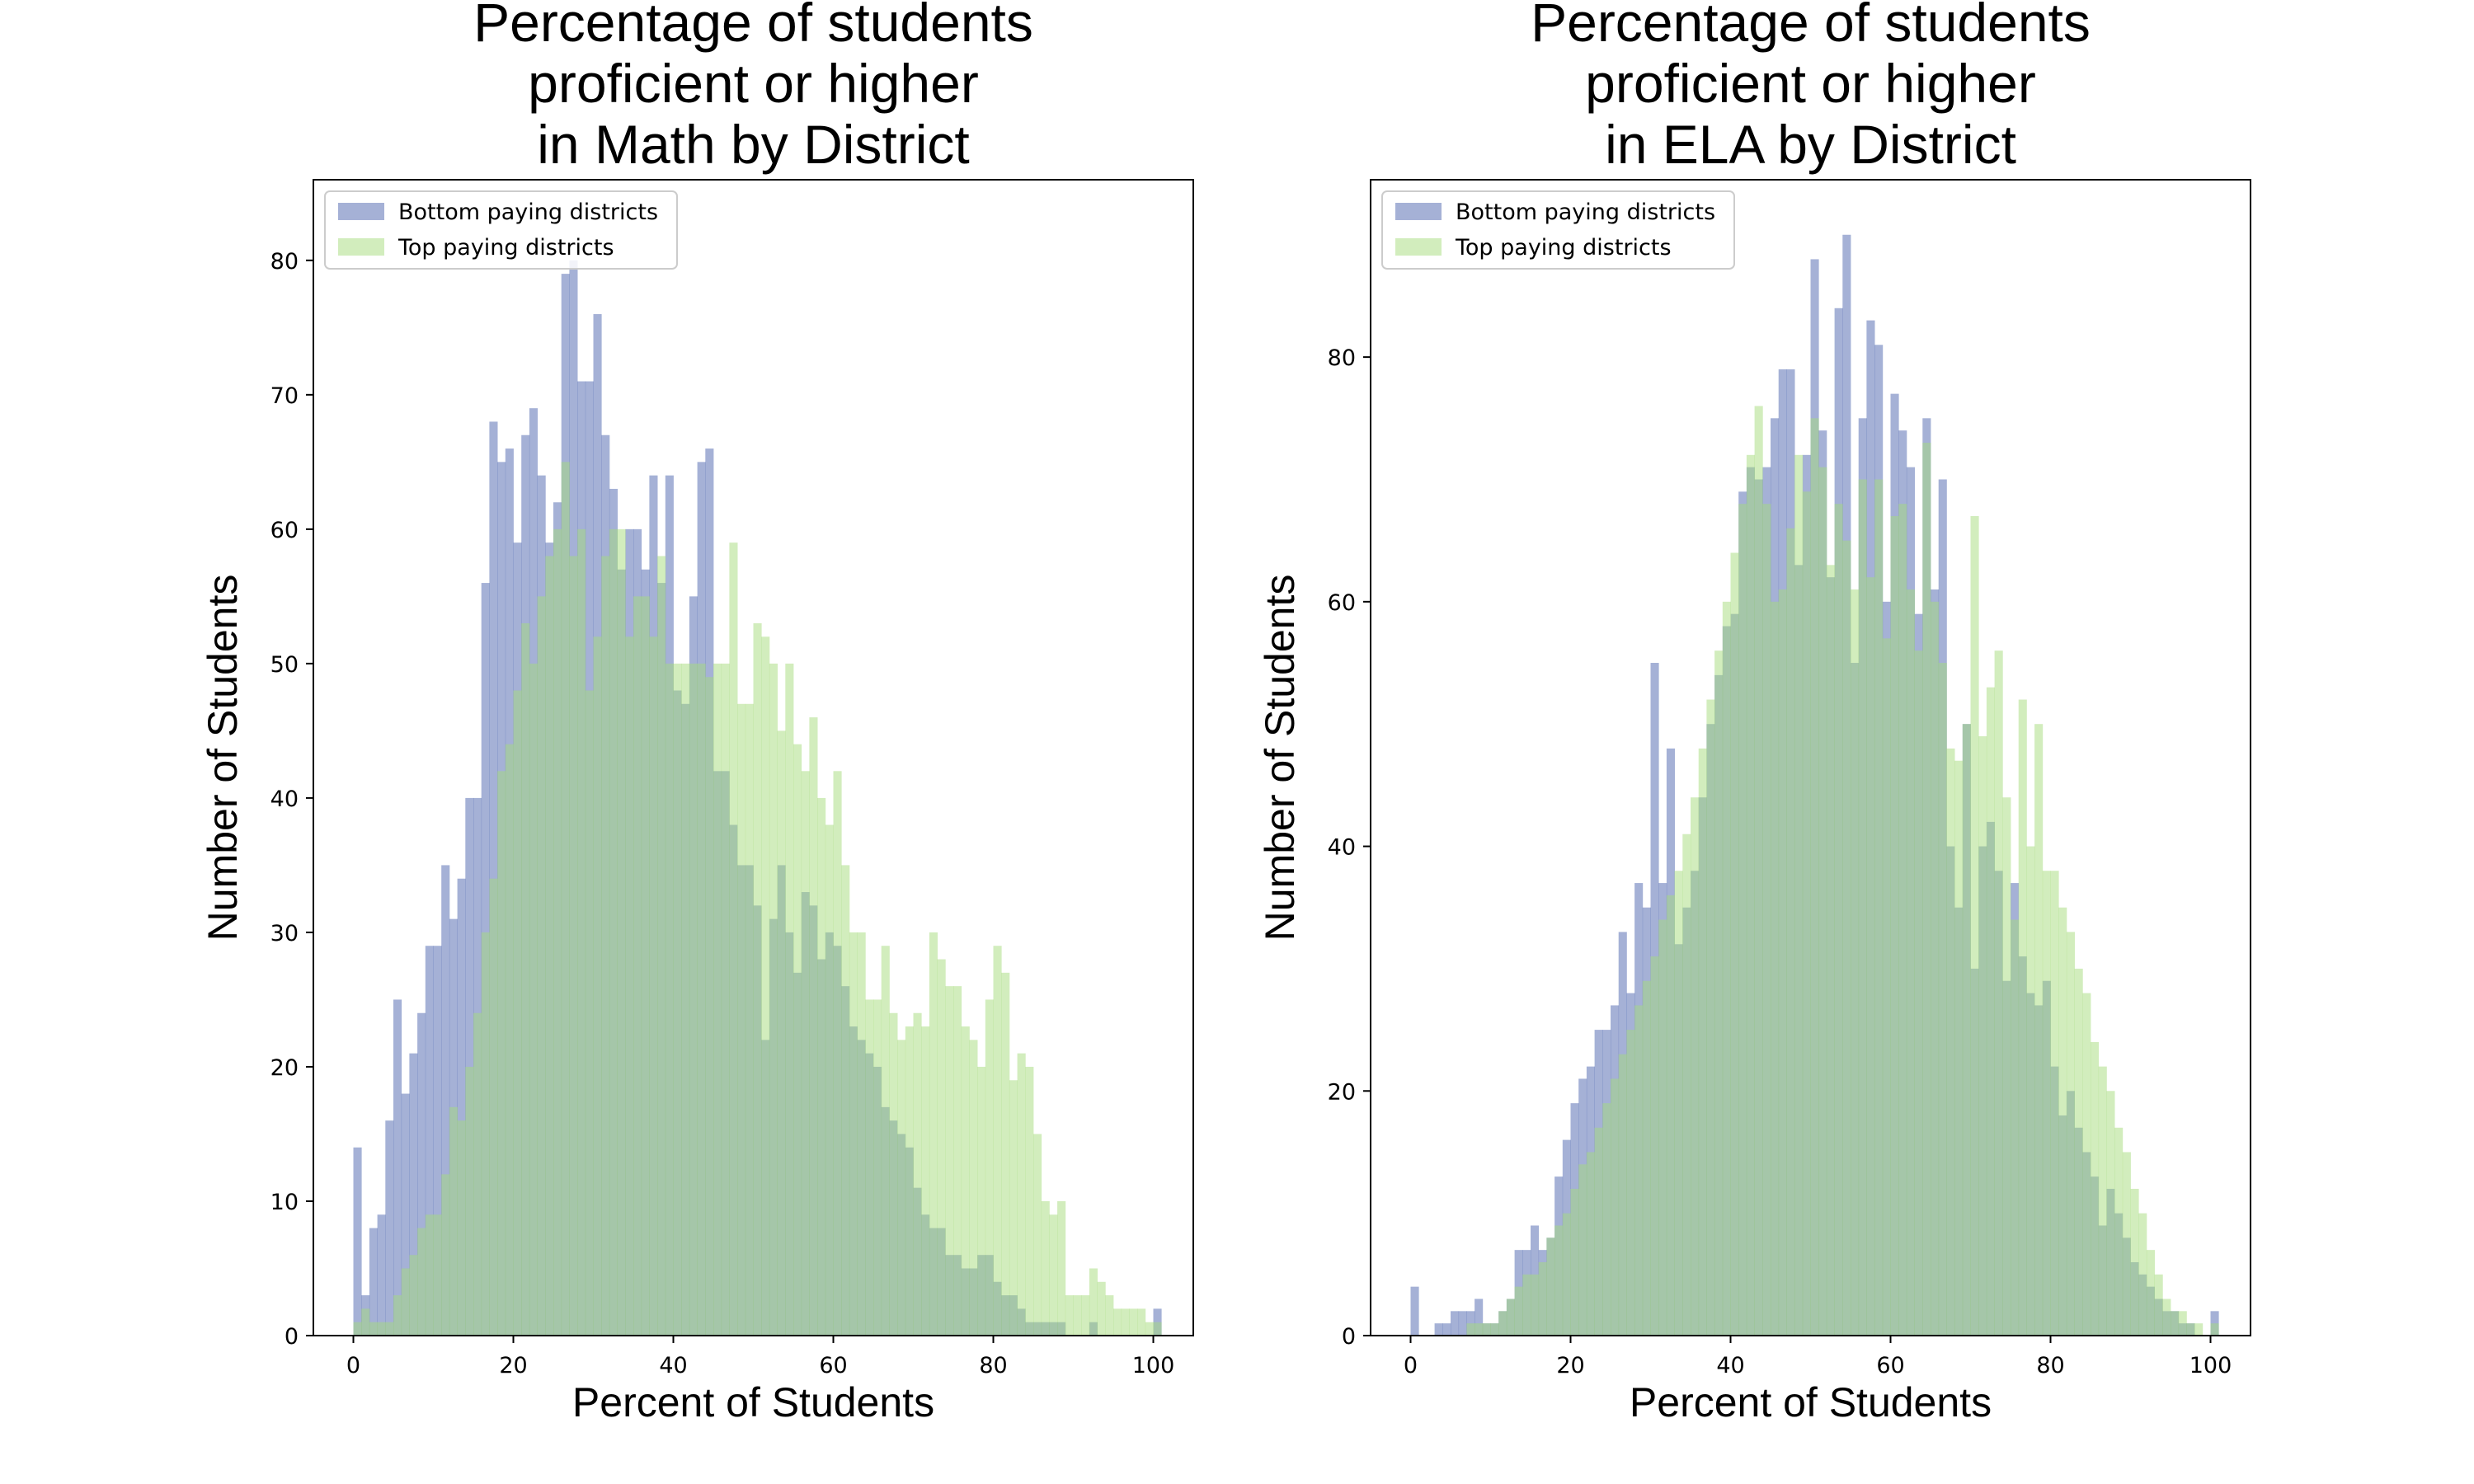 The width and height of the screenshot is (2474, 1484). What do you see at coordinates (1342, 848) in the screenshot?
I see `y-tick-label: 40` at bounding box center [1342, 848].